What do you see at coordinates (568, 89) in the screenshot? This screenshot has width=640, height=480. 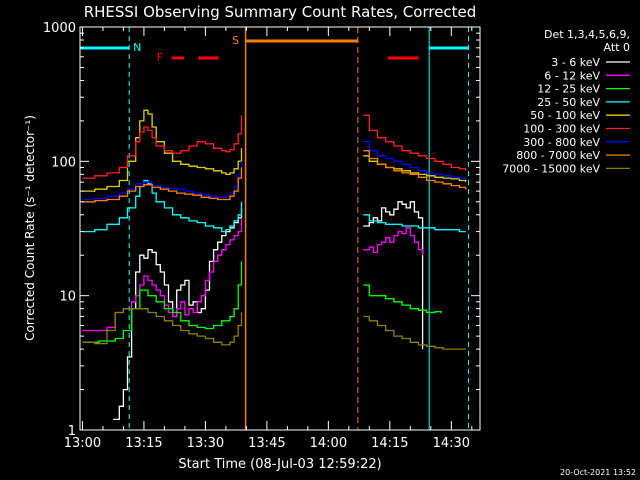 I see `legend-label-2: 12 - 25 keV` at bounding box center [568, 89].